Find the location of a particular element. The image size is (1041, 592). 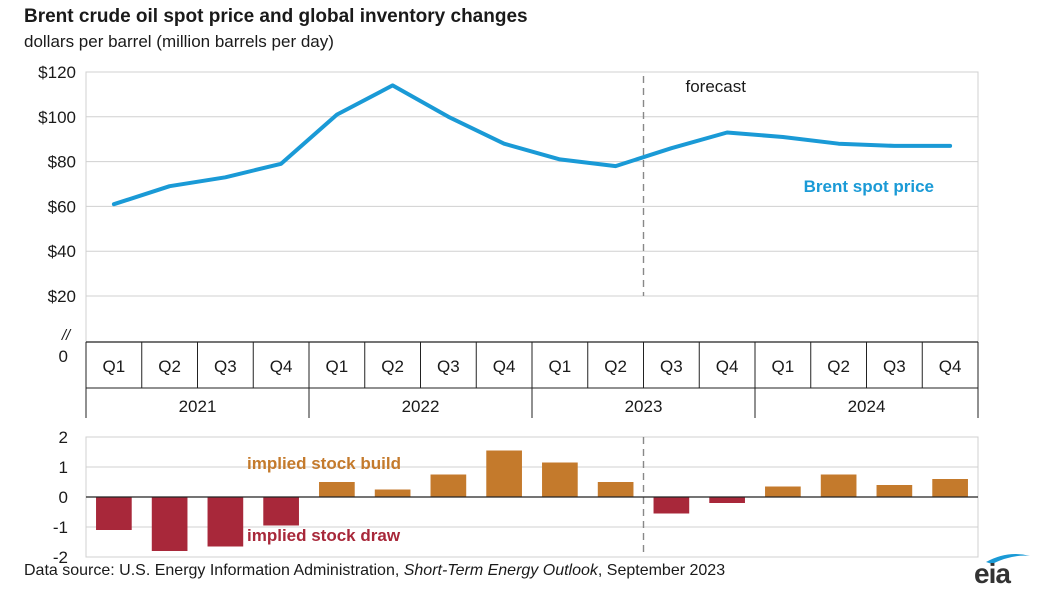

source-suffix: , September 2023 is located at coordinates (661, 570).